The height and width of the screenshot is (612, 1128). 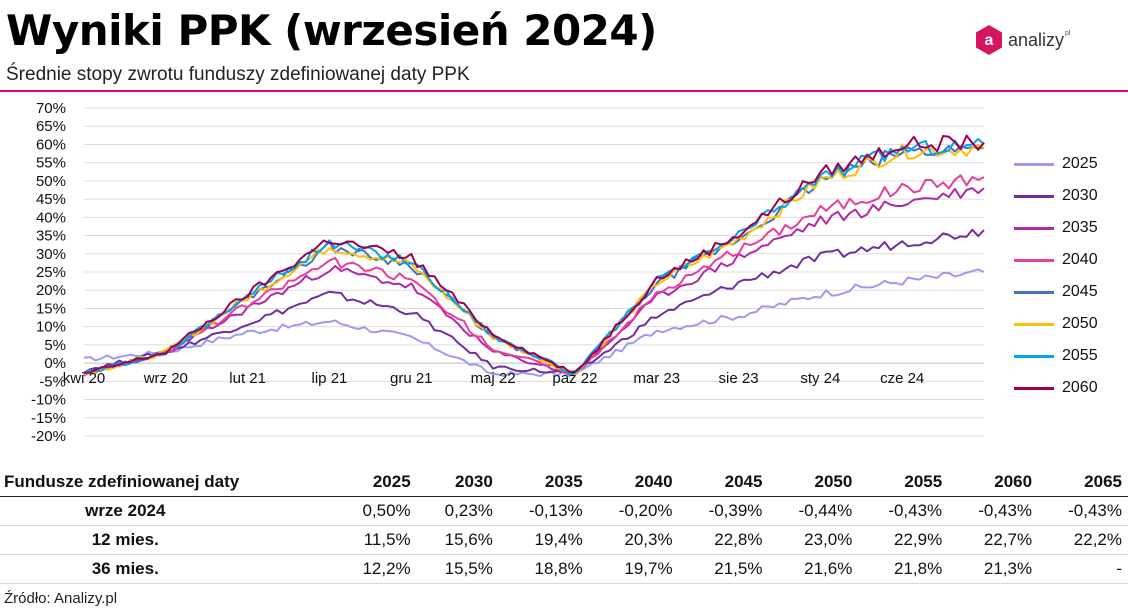 What do you see at coordinates (375, 540) in the screenshot?
I see `table-cell: 11,5%` at bounding box center [375, 540].